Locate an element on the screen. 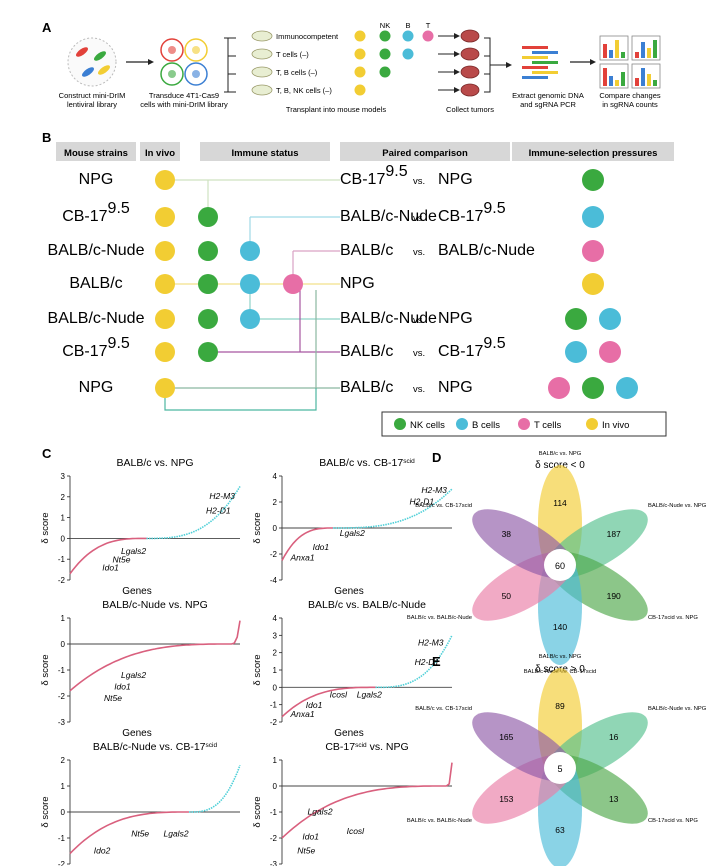  step-label: in sgRNA counts is located at coordinates (630, 104).